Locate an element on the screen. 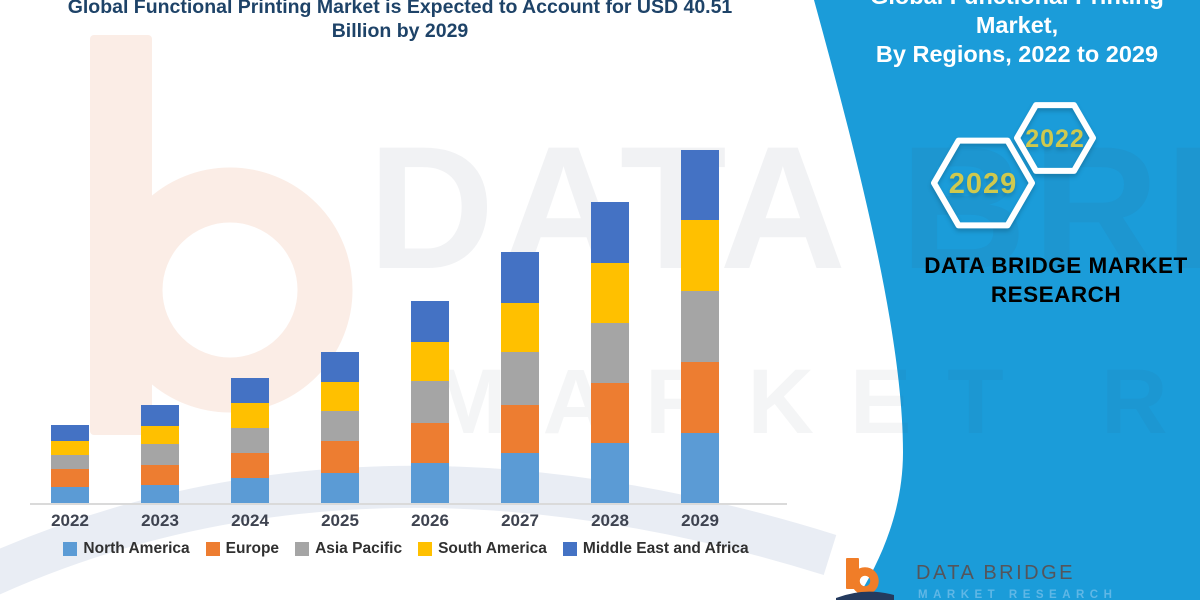 This screenshot has height=600, width=1200. footer-logo-name: DATA BRIDGE is located at coordinates (996, 573).